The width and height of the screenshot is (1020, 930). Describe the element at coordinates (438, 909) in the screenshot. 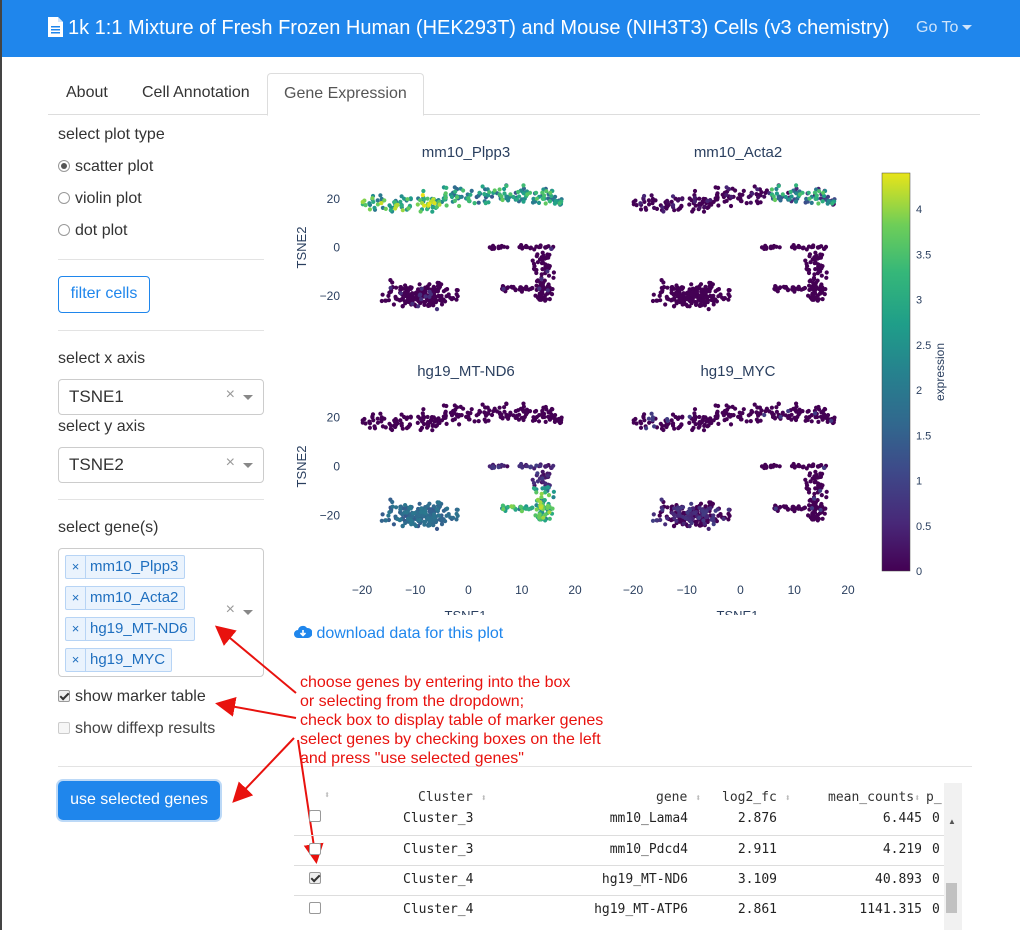

I see `cell-cluster: Cluster_4` at that location.